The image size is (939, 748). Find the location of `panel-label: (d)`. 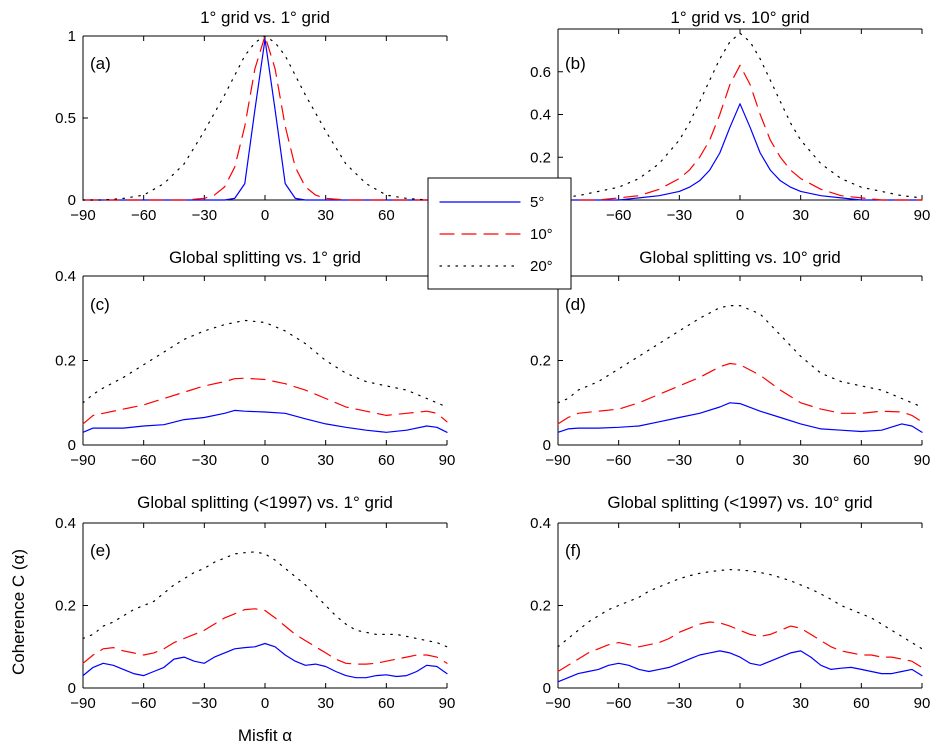

panel-label: (d) is located at coordinates (575, 304).